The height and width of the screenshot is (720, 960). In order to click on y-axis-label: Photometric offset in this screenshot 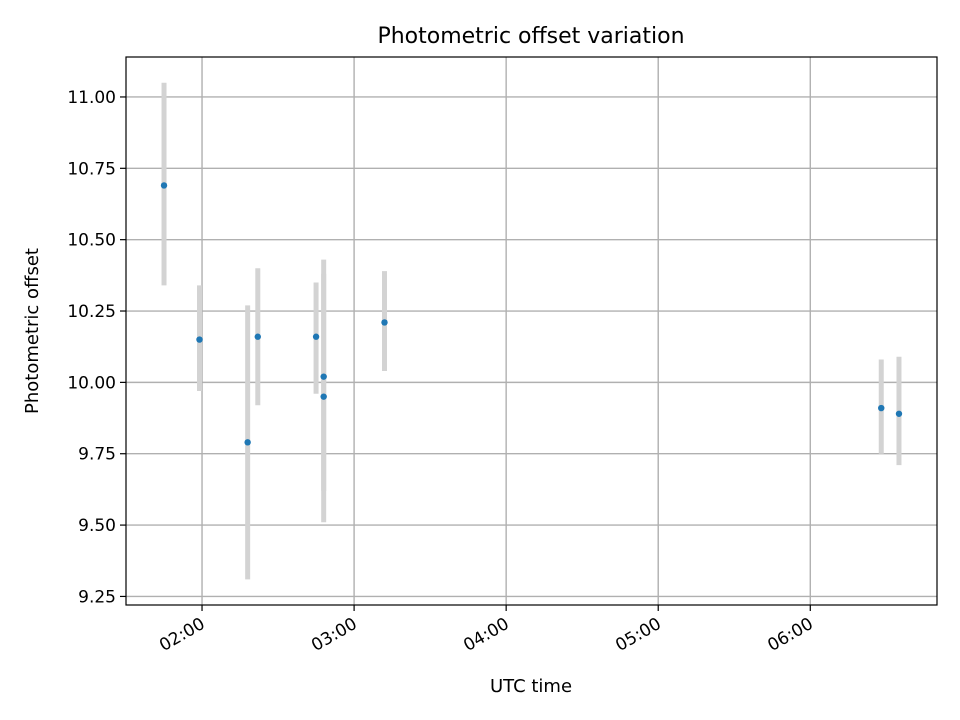, I will do `click(32, 331)`.